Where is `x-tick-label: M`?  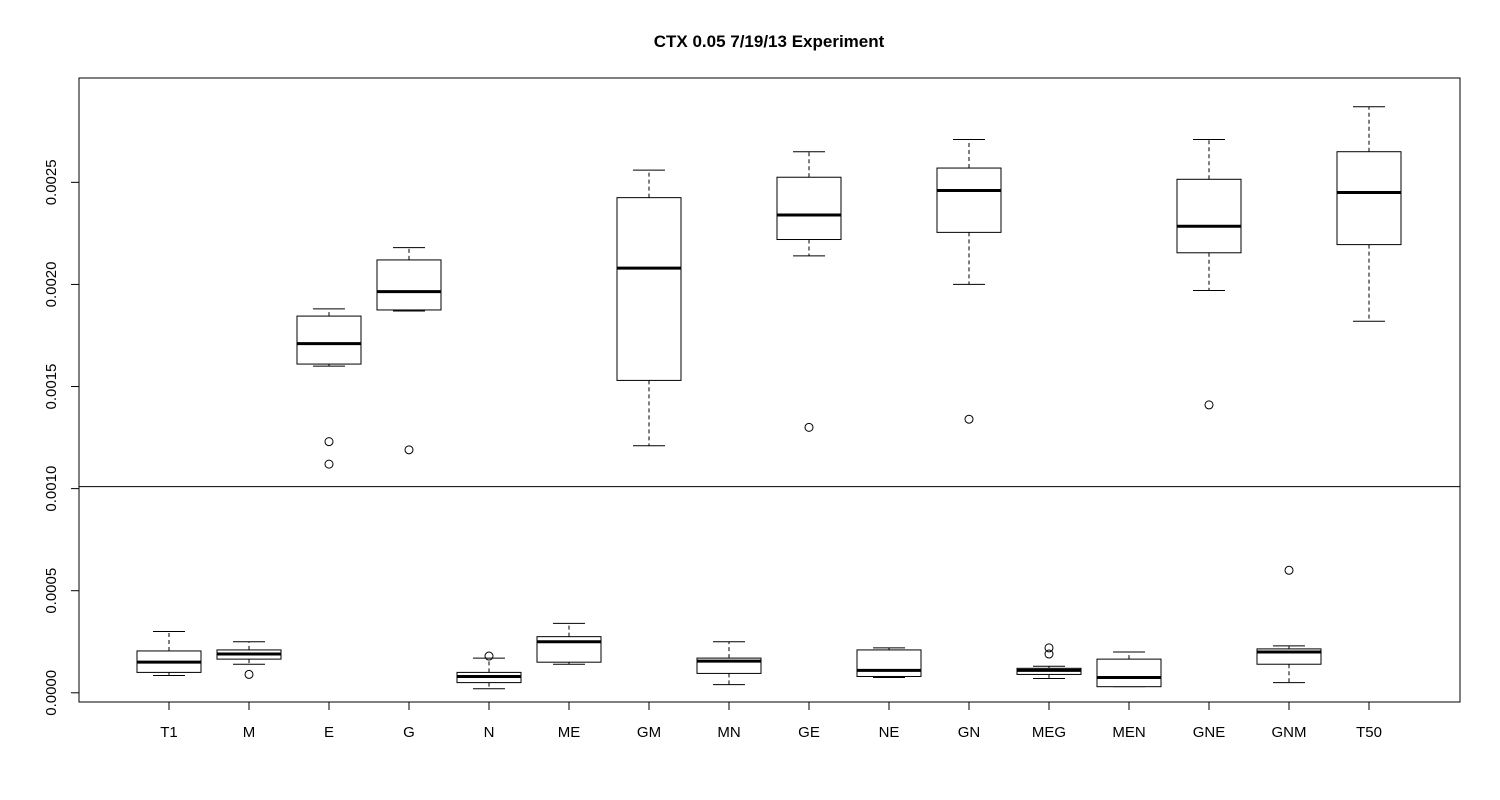 x-tick-label: M is located at coordinates (249, 732).